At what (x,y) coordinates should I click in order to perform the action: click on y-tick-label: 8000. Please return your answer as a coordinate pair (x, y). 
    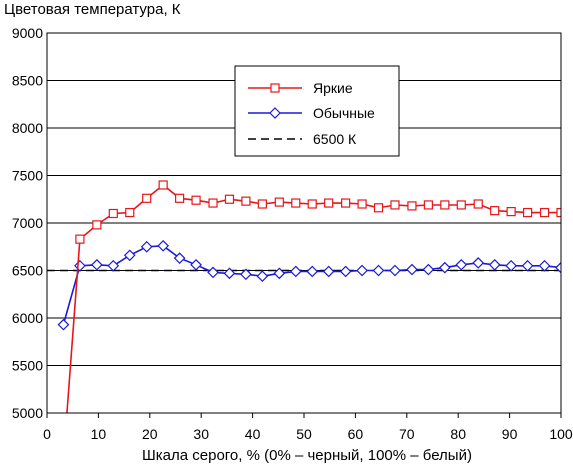
    Looking at the image, I should click on (27, 128).